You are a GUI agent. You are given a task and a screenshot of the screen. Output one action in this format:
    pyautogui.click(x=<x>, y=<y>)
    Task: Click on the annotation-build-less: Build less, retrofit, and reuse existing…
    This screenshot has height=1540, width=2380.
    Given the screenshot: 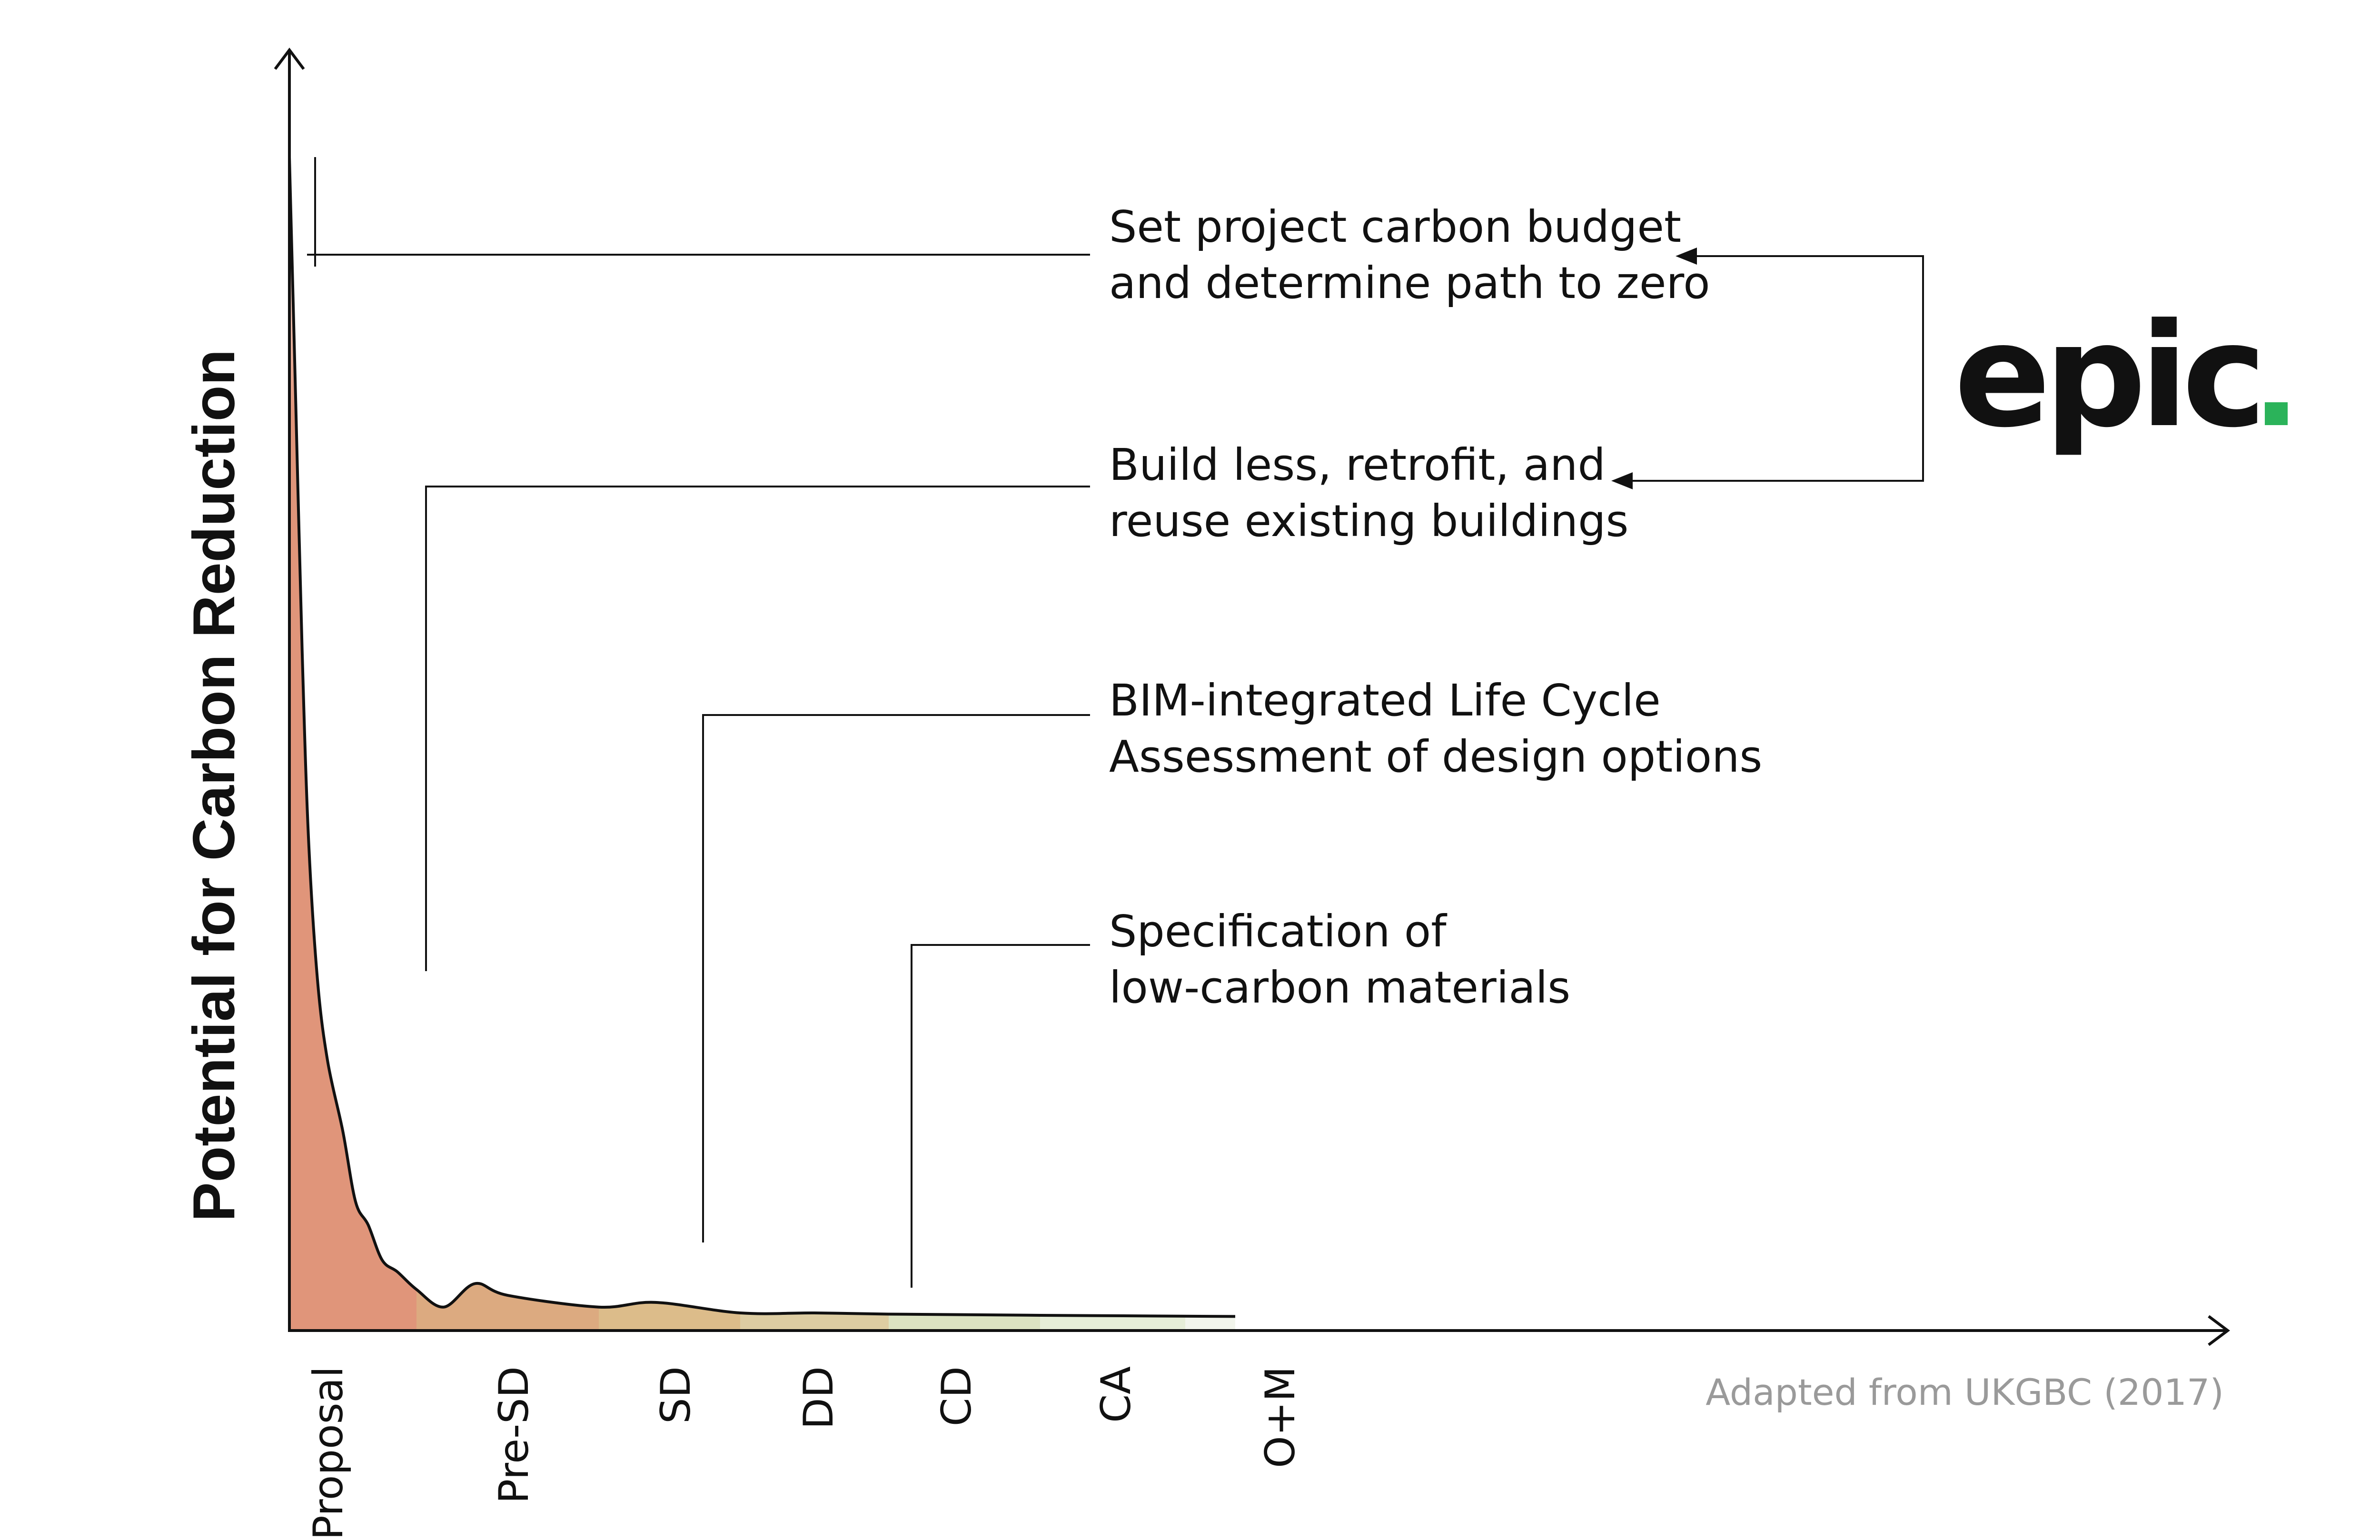 What is the action you would take?
    pyautogui.click(x=1368, y=493)
    